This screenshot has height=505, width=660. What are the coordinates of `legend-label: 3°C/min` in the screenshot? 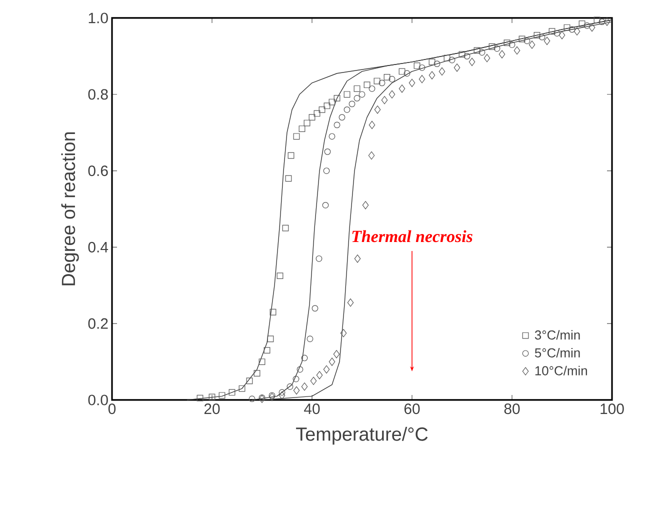 It's located at (557, 335).